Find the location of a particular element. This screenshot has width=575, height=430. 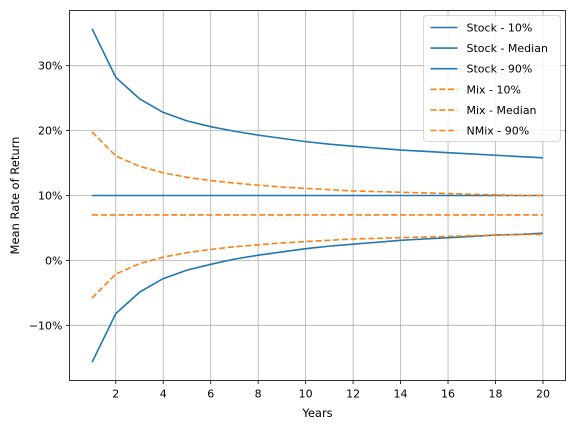

x-tick-label: 16 is located at coordinates (448, 394).